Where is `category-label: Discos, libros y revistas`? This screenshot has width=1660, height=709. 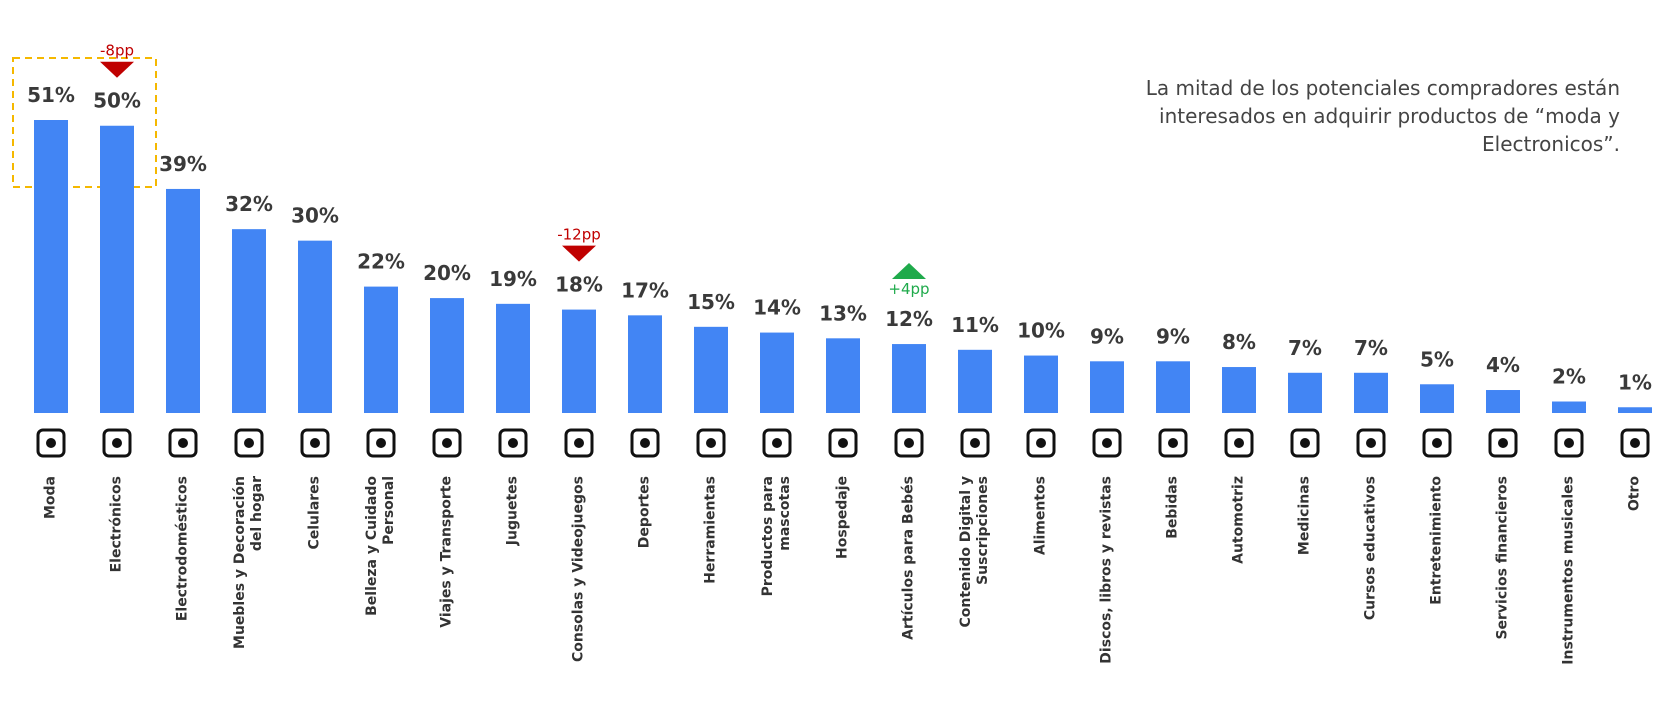
category-label: Discos, libros y revistas is located at coordinates (1106, 570).